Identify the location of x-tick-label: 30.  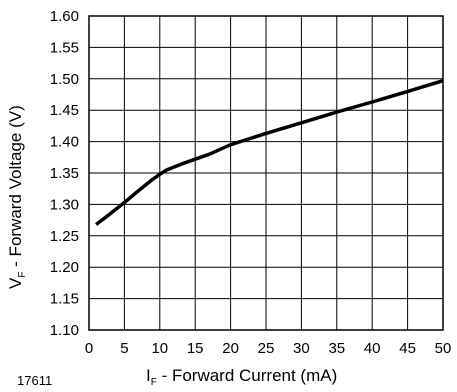
(301, 348).